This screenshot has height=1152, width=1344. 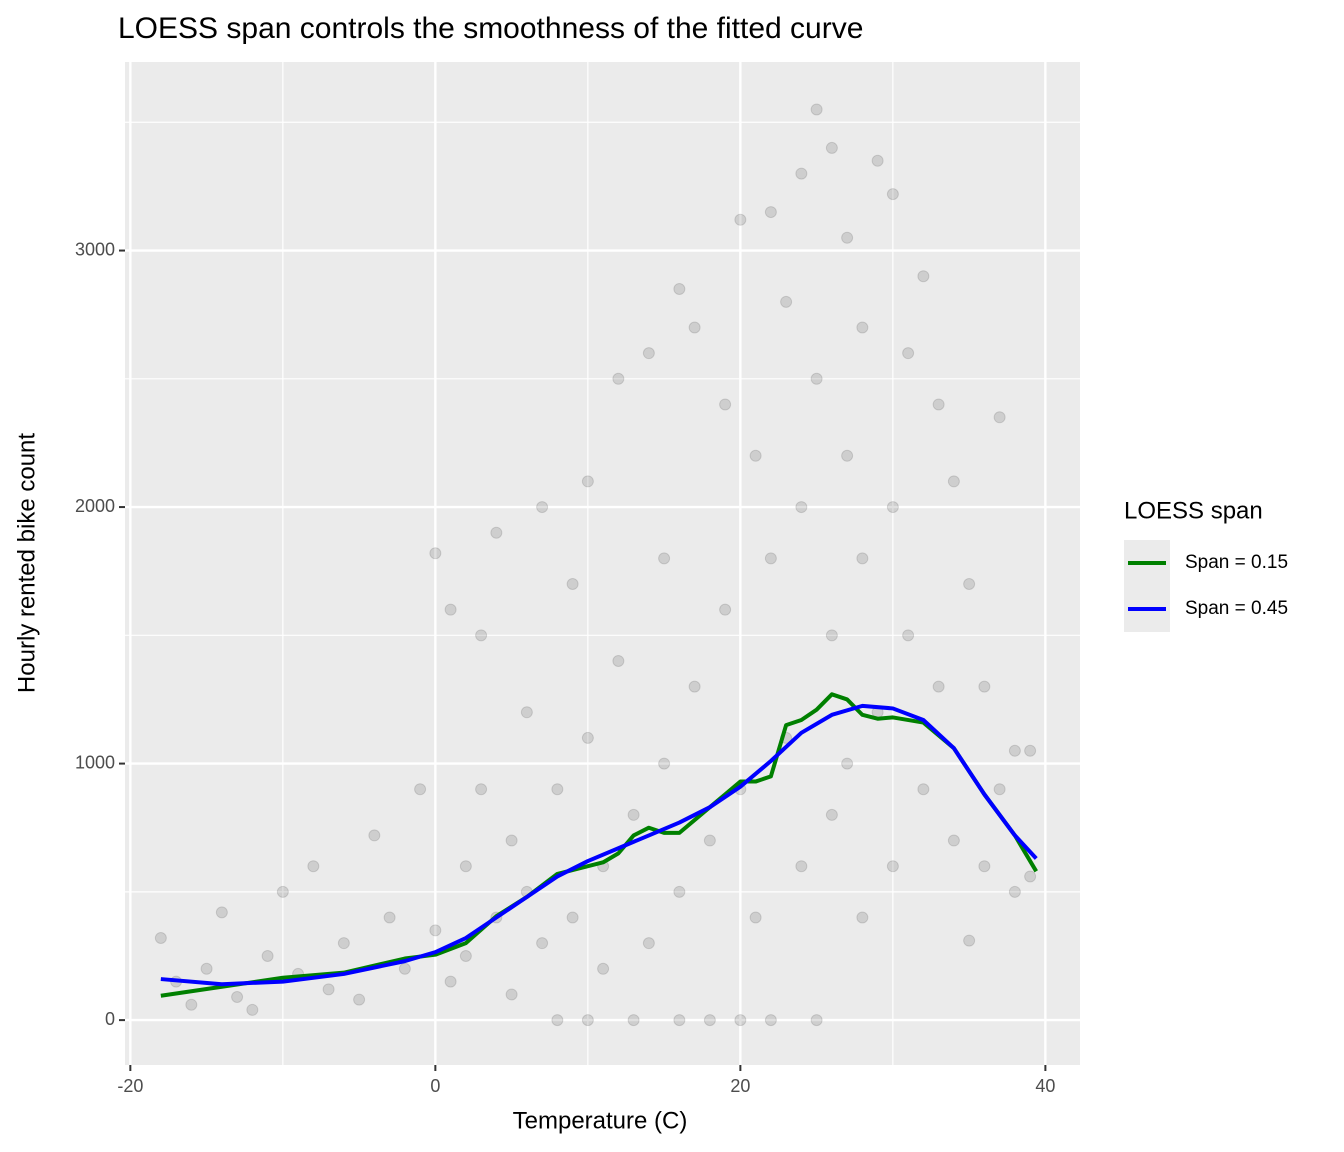 I want to click on legend-title: LOESS span, so click(x=1193, y=510).